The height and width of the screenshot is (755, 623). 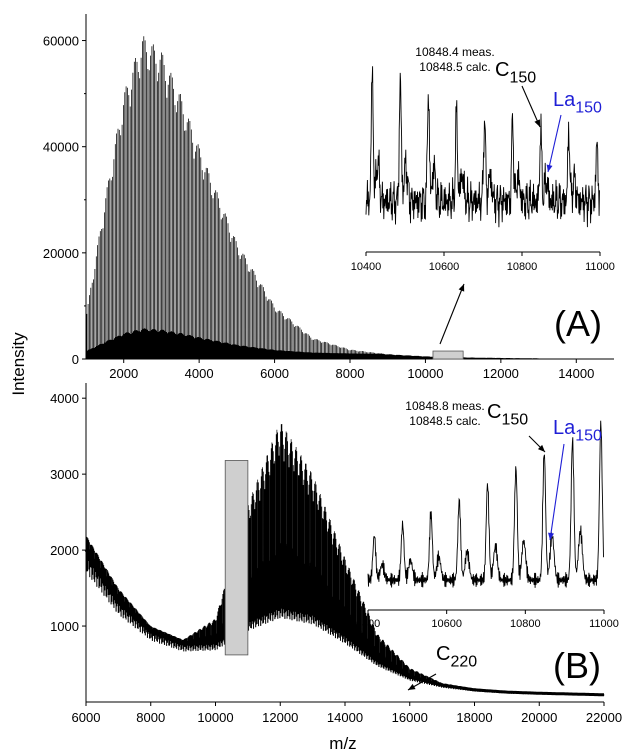 What do you see at coordinates (444, 406) in the screenshot?
I see `inset-b-annotation-1: 10848.8 meas.` at bounding box center [444, 406].